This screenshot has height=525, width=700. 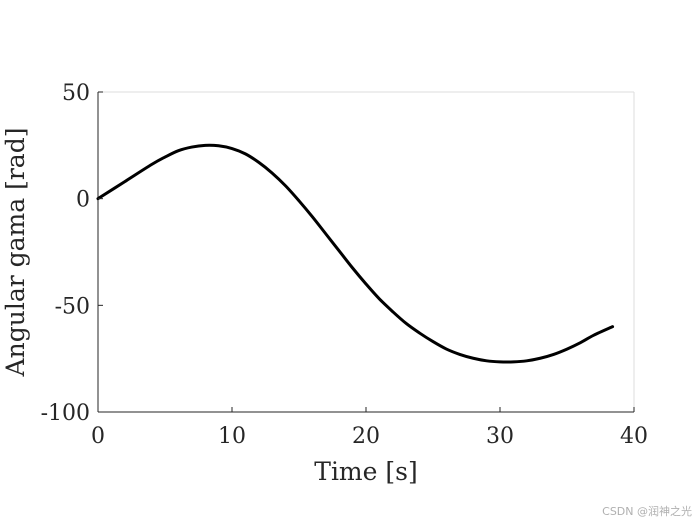 What do you see at coordinates (634, 436) in the screenshot?
I see `x-tick-label-4: 40` at bounding box center [634, 436].